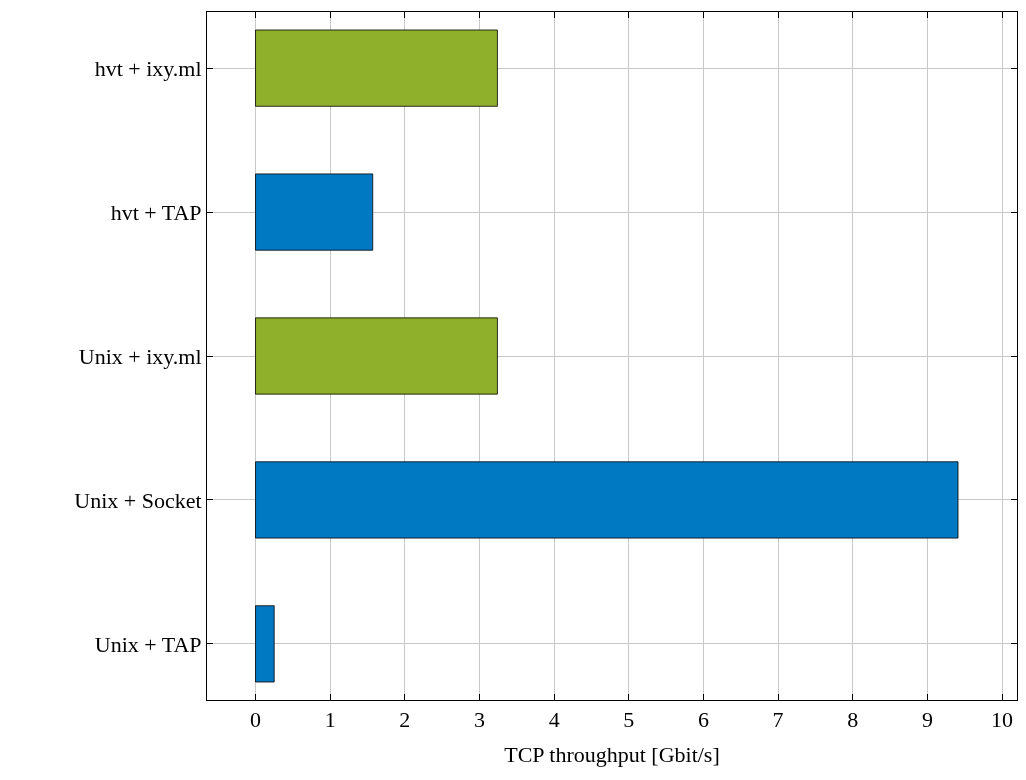 The height and width of the screenshot is (780, 1026). What do you see at coordinates (256, 720) in the screenshot?
I see `x-tick-label: 0` at bounding box center [256, 720].